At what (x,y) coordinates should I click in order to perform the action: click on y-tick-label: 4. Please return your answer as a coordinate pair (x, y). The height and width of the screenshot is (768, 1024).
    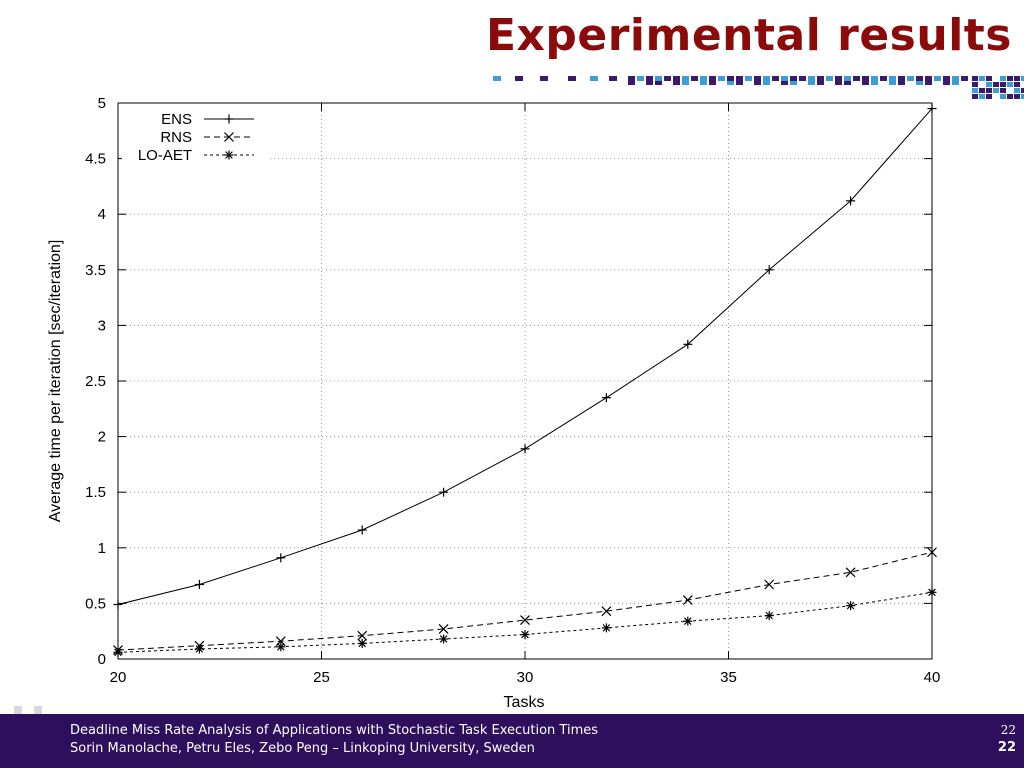
    Looking at the image, I should click on (102, 214).